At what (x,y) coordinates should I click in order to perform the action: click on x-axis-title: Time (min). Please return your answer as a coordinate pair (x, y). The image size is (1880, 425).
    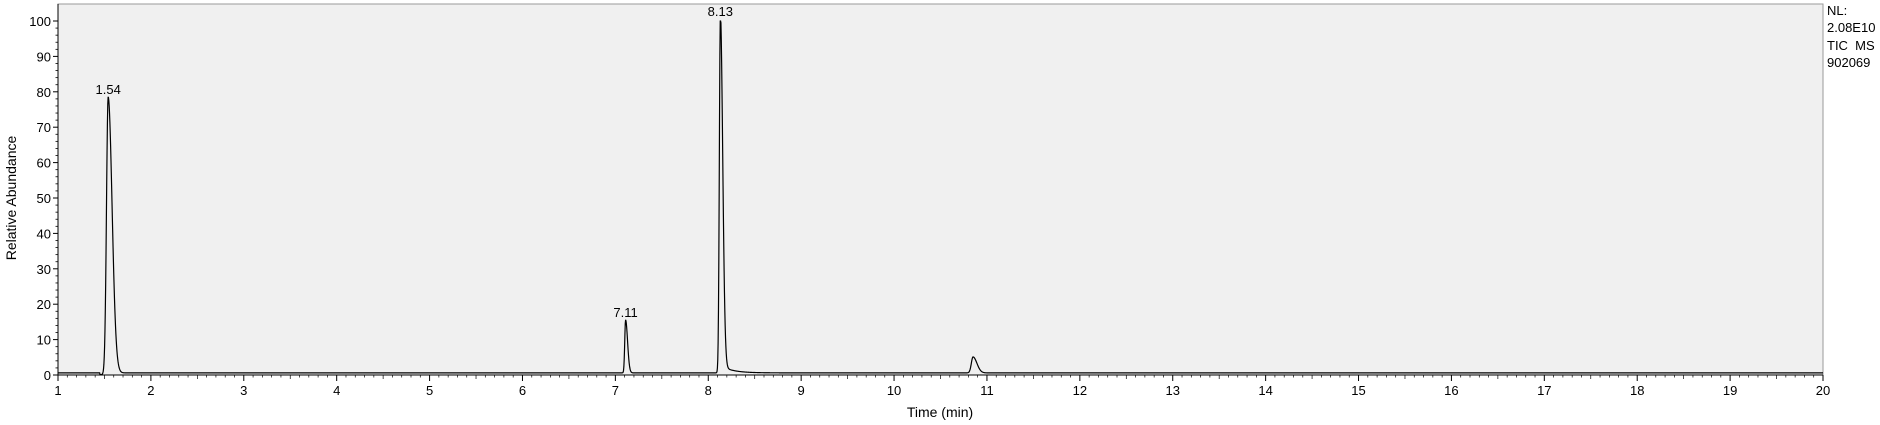
    Looking at the image, I should click on (940, 412).